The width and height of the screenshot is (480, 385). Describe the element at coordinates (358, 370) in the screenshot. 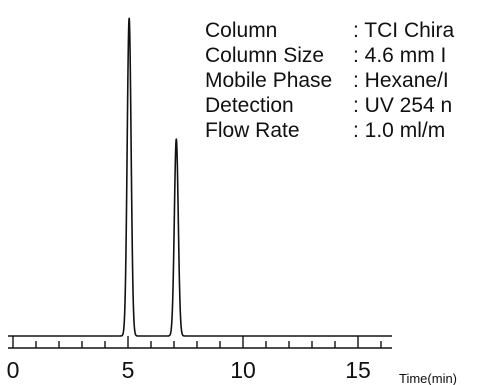

I see `x-tick-label: 15` at that location.